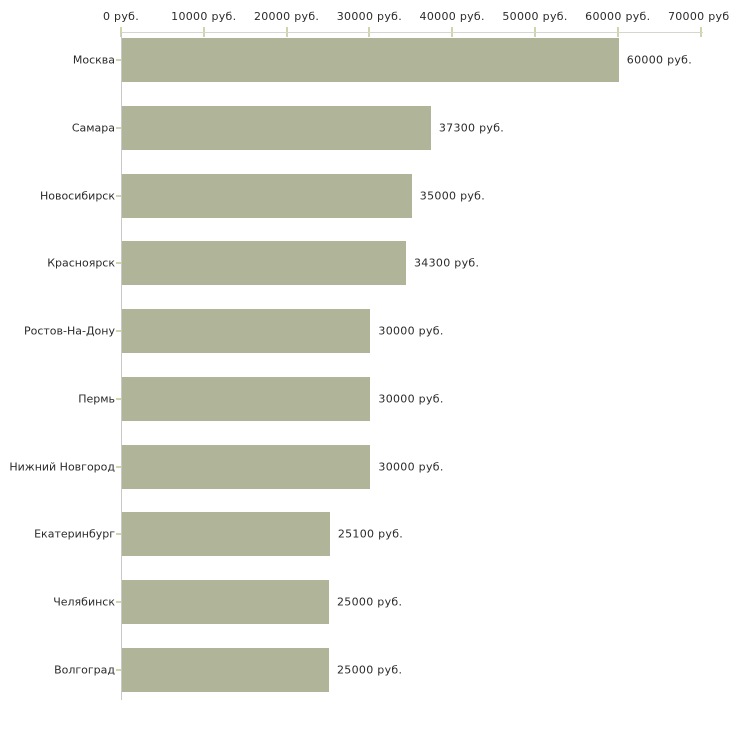 This screenshot has height=730, width=730. I want to click on category-label: Новосибирск, so click(77, 195).